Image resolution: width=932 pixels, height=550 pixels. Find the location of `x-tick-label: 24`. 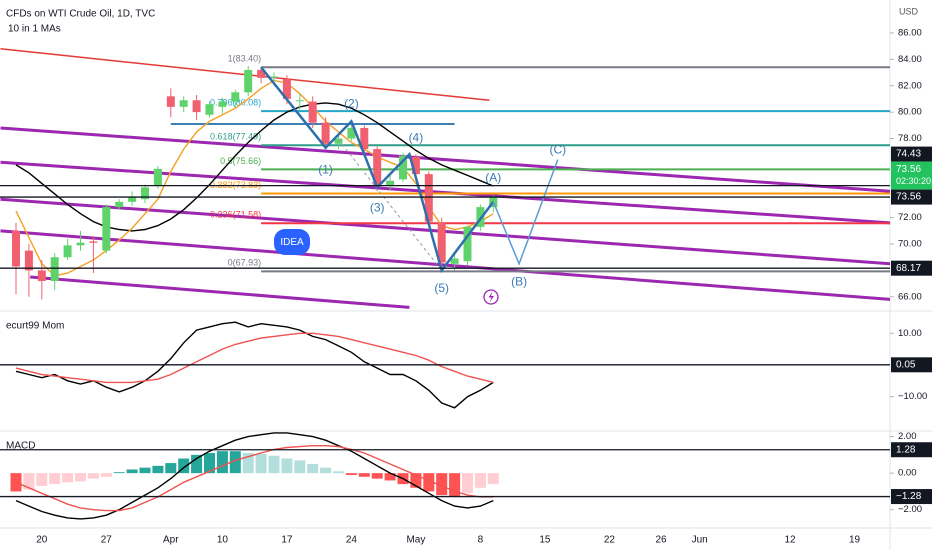

x-tick-label: 24 is located at coordinates (352, 540).